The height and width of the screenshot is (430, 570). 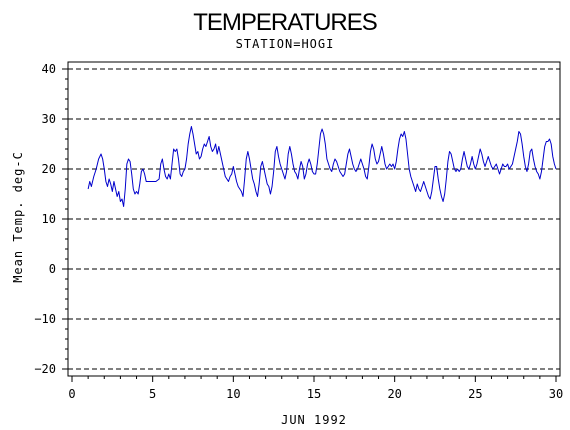 I want to click on x-tick-label: 0, so click(x=71, y=394).